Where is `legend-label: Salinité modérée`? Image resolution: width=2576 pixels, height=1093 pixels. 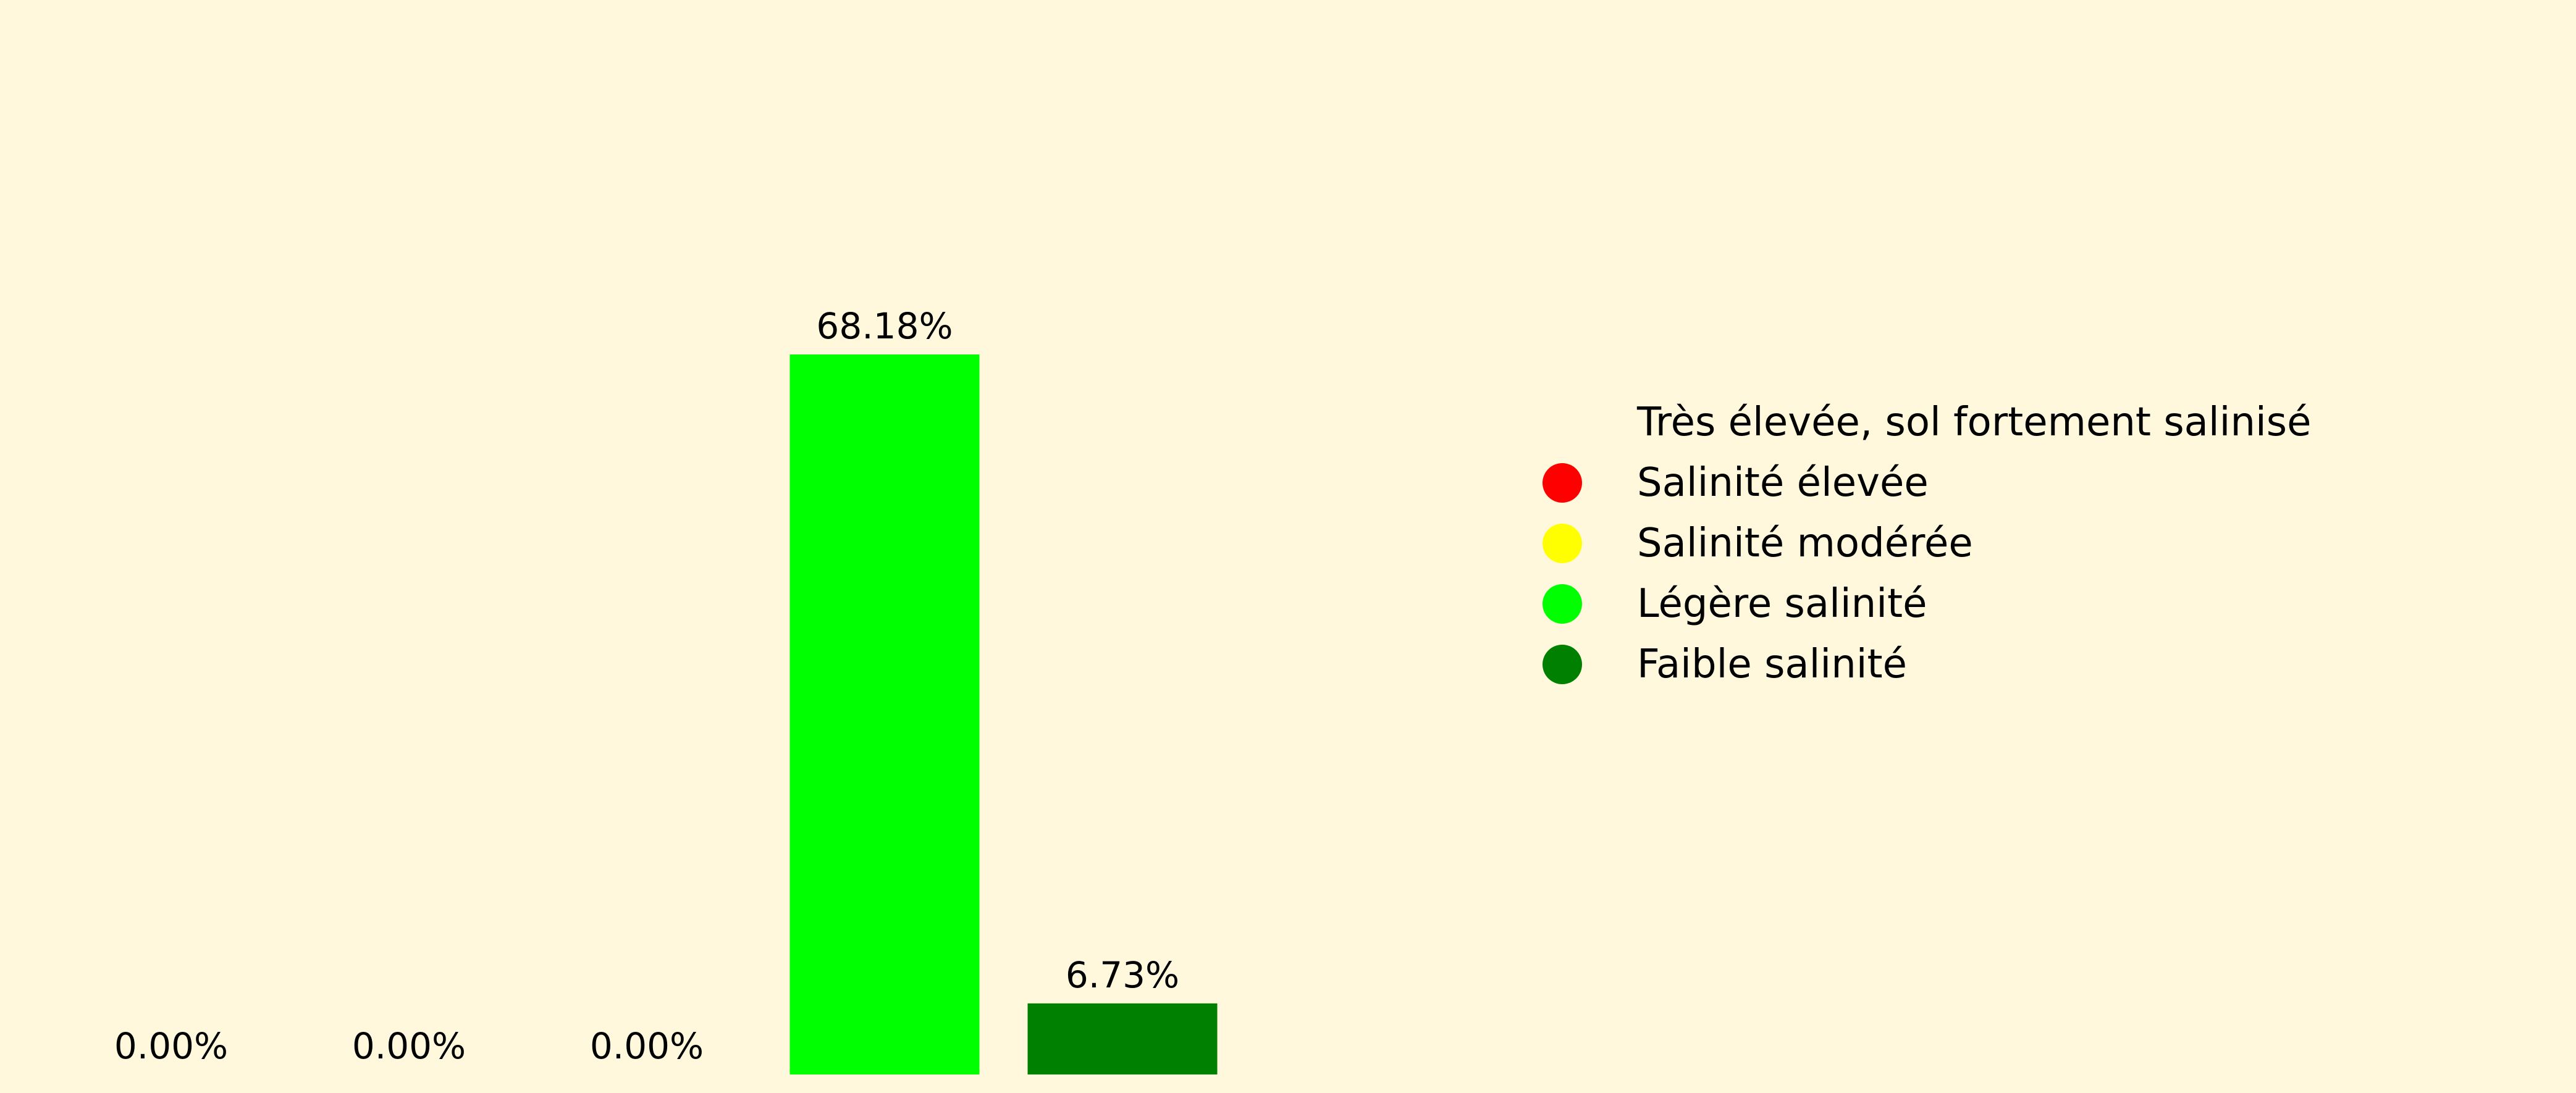
legend-label: Salinité modérée is located at coordinates (1805, 543).